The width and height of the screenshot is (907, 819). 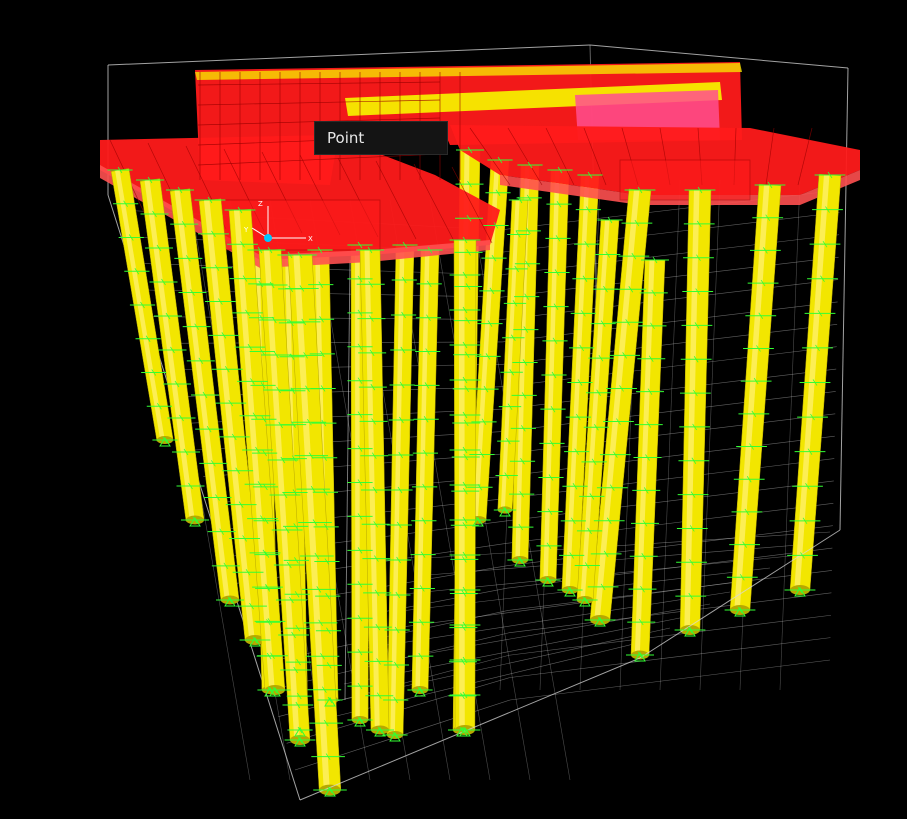 I want to click on cap-mesh, so click(x=805, y=156).